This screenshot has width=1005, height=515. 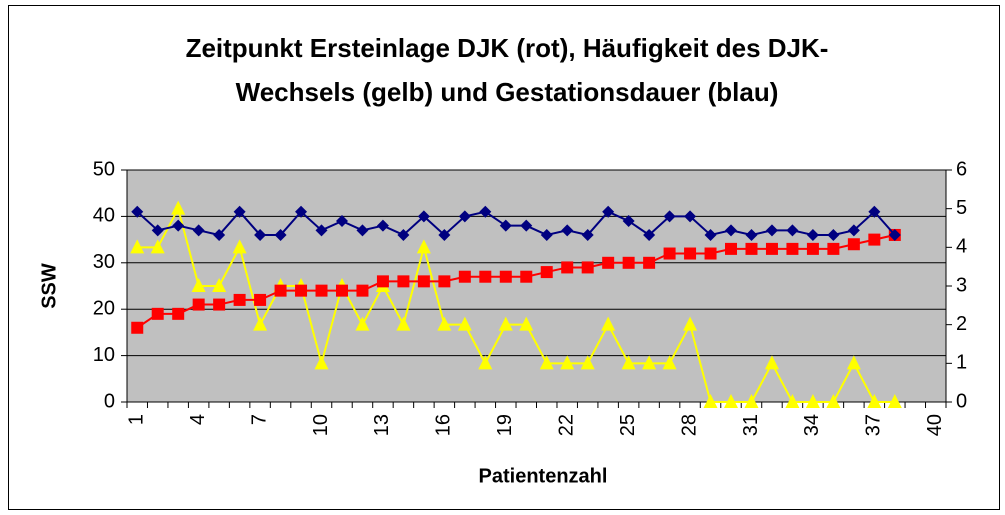 I want to click on x-tick-label: 34, so click(x=812, y=425).